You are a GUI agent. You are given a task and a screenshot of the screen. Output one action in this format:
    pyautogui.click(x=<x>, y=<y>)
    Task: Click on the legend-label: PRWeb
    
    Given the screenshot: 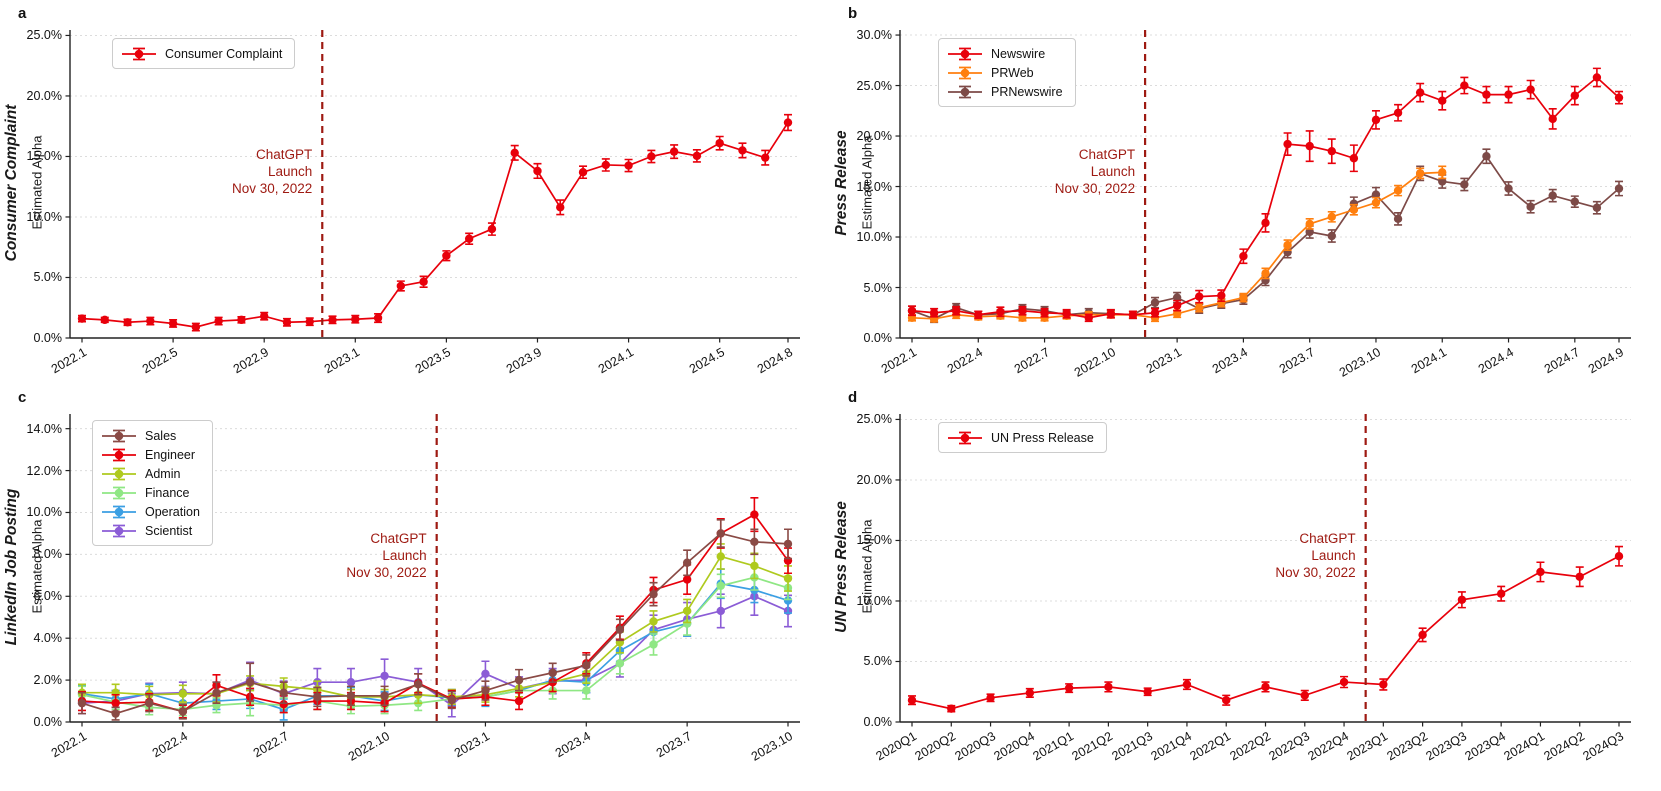 What is the action you would take?
    pyautogui.click(x=1012, y=72)
    